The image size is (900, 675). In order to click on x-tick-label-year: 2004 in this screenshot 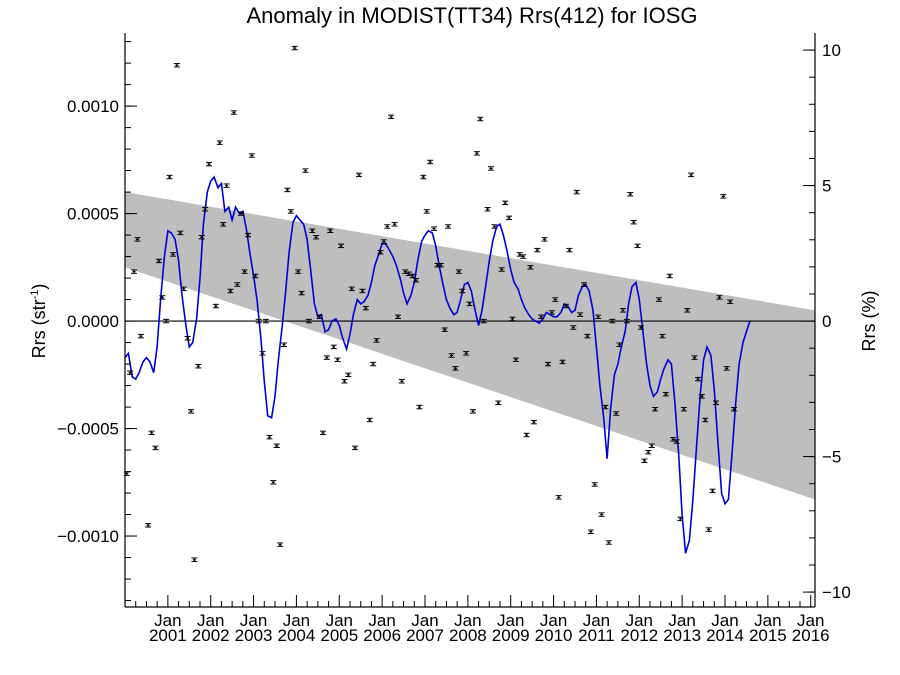, I will do `click(297, 635)`.